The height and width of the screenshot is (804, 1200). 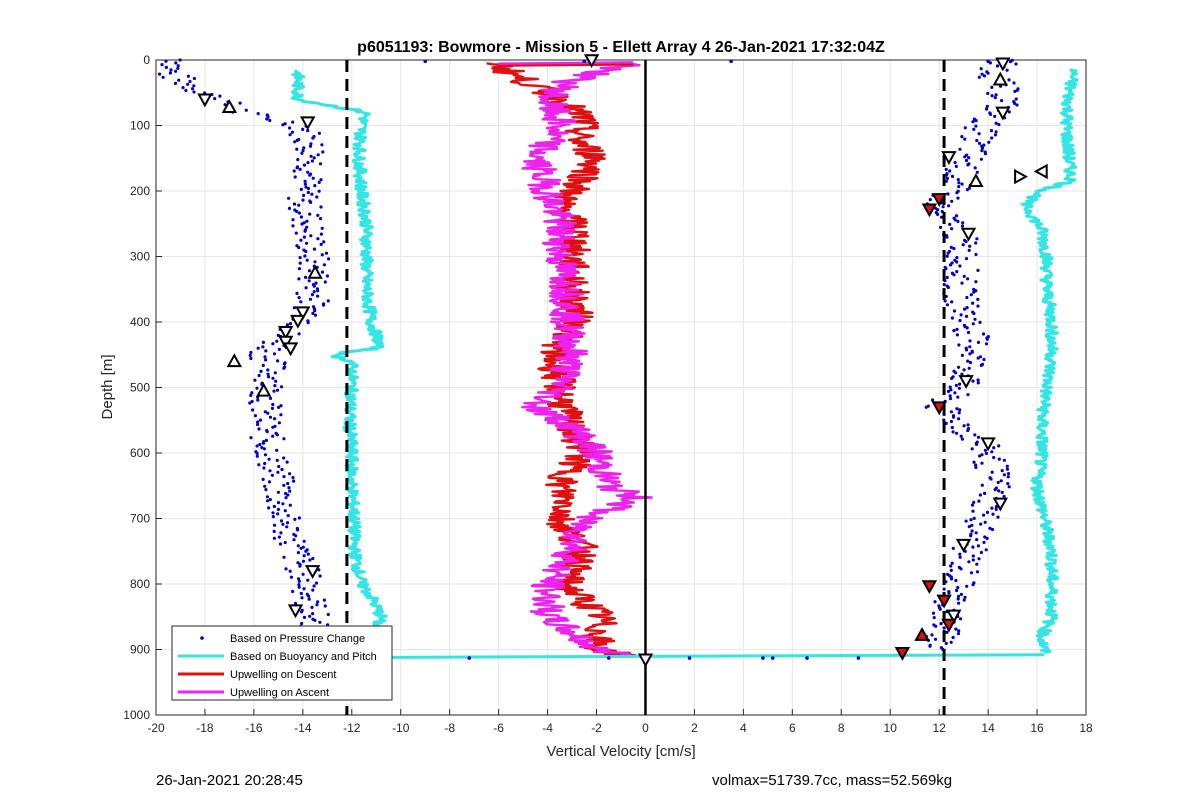 I want to click on x-axis-label: Vertical Velocity [cm/s], so click(x=620, y=751).